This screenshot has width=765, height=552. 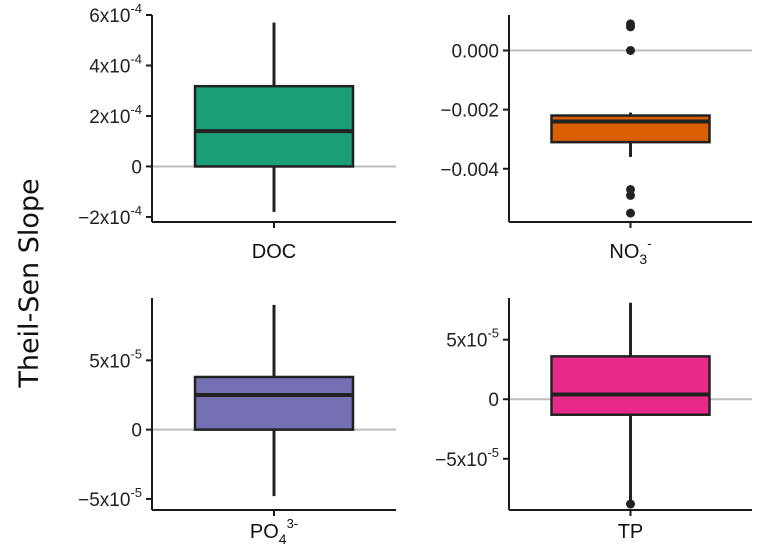 I want to click on y-tick-label: −0.002, so click(x=469, y=111).